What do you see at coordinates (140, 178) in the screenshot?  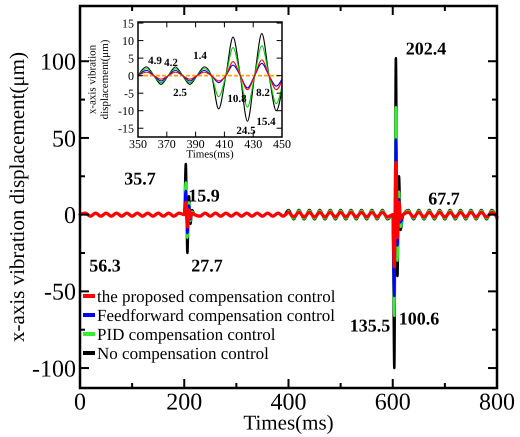 I see `annotation: 35.7` at bounding box center [140, 178].